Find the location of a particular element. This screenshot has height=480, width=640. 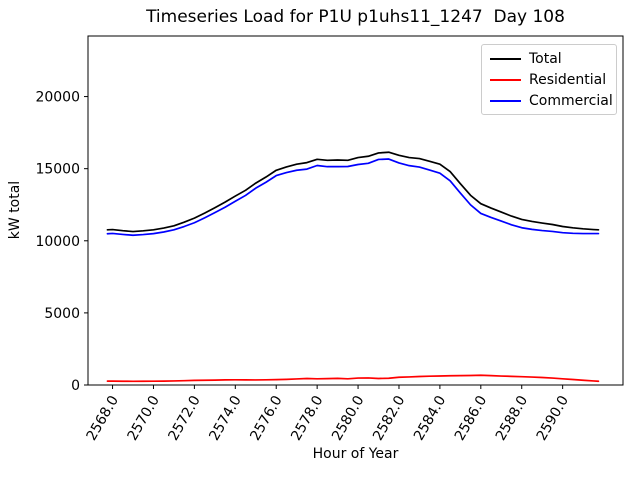

y-tick-label: 20000 is located at coordinates (57, 98).